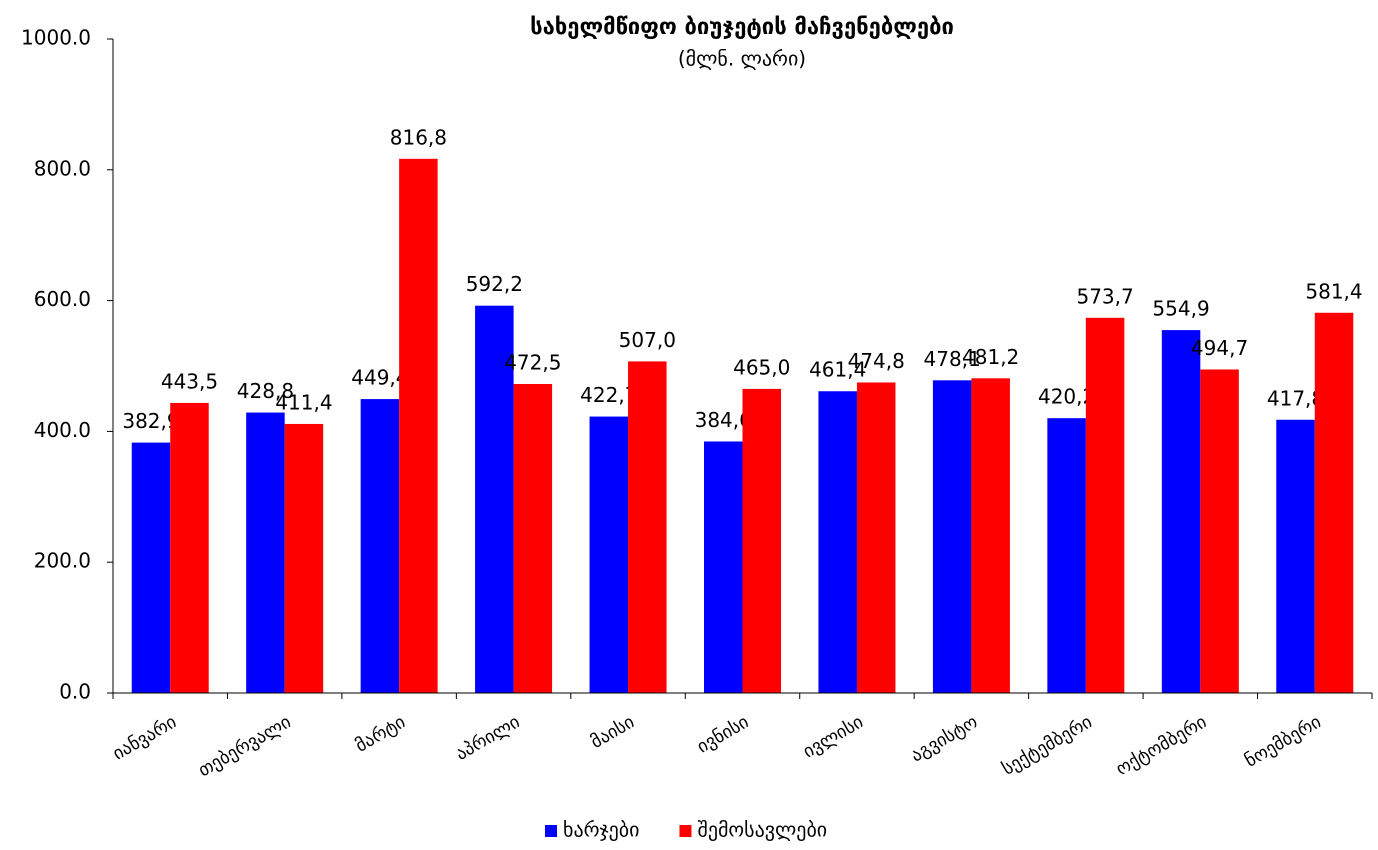 The height and width of the screenshot is (850, 1378). I want to click on legend-label: ხარჯები, so click(601, 830).